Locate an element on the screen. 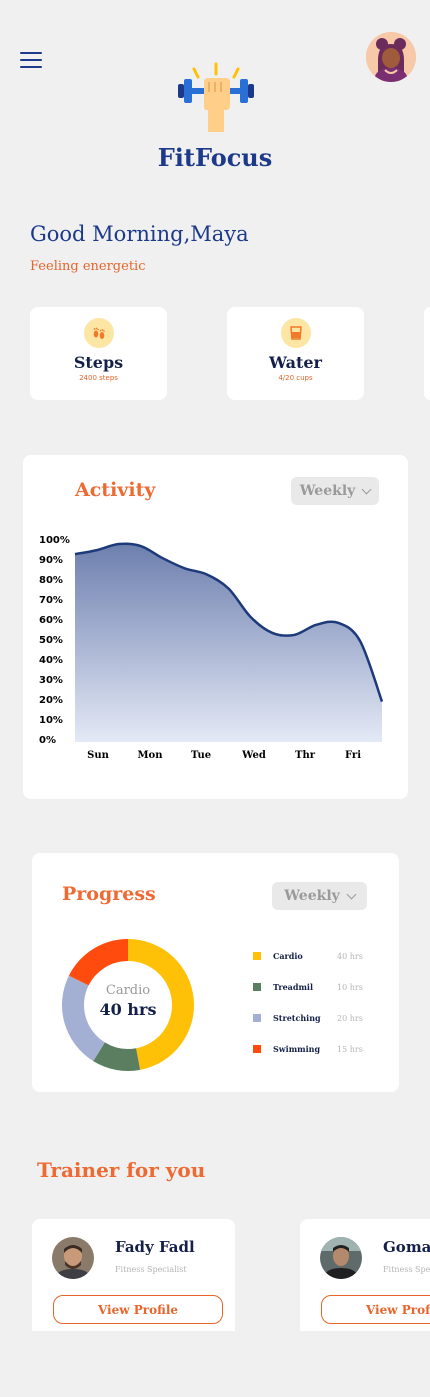 Image resolution: width=430 pixels, height=1397 pixels. progress-donut-chart is located at coordinates (128, 1005).